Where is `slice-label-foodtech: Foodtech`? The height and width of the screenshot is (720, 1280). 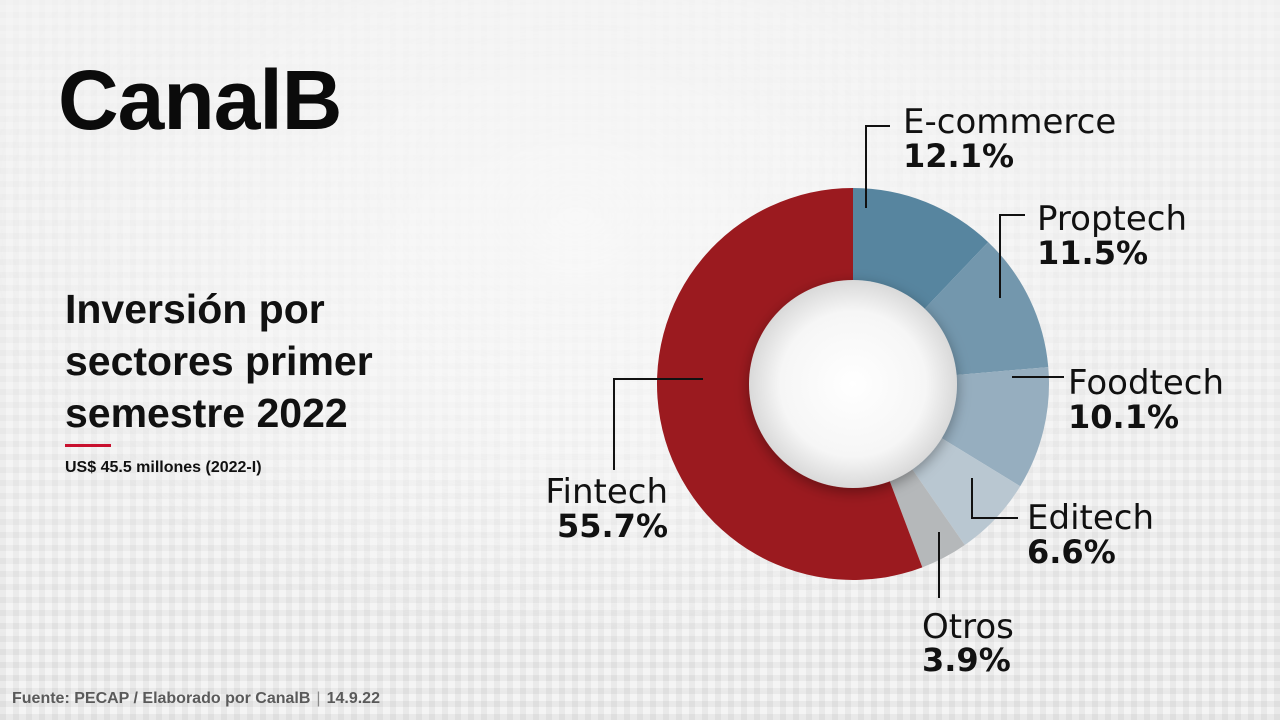
slice-label-foodtech: Foodtech is located at coordinates (1146, 383).